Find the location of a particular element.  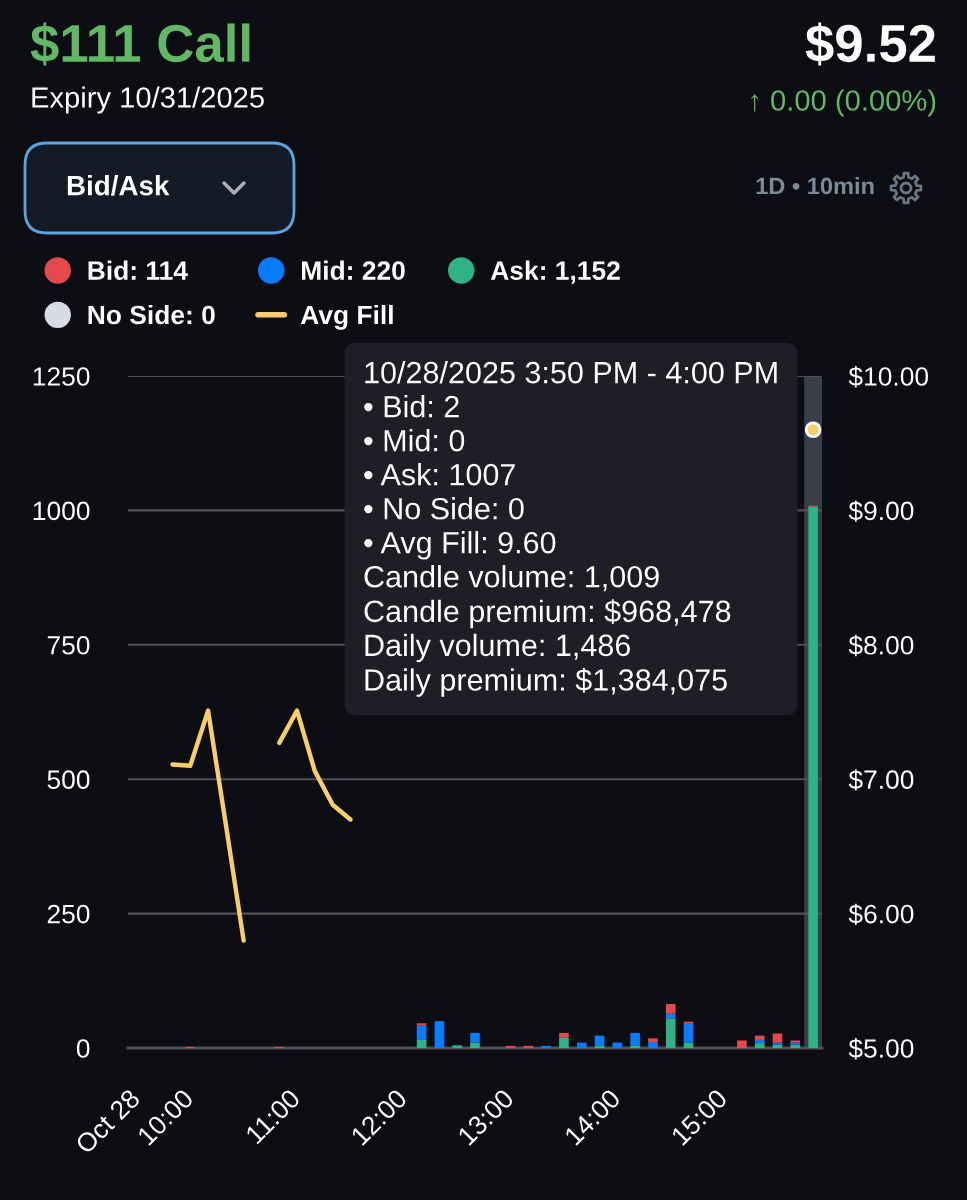

legend-label: Avg Fill is located at coordinates (346, 317).